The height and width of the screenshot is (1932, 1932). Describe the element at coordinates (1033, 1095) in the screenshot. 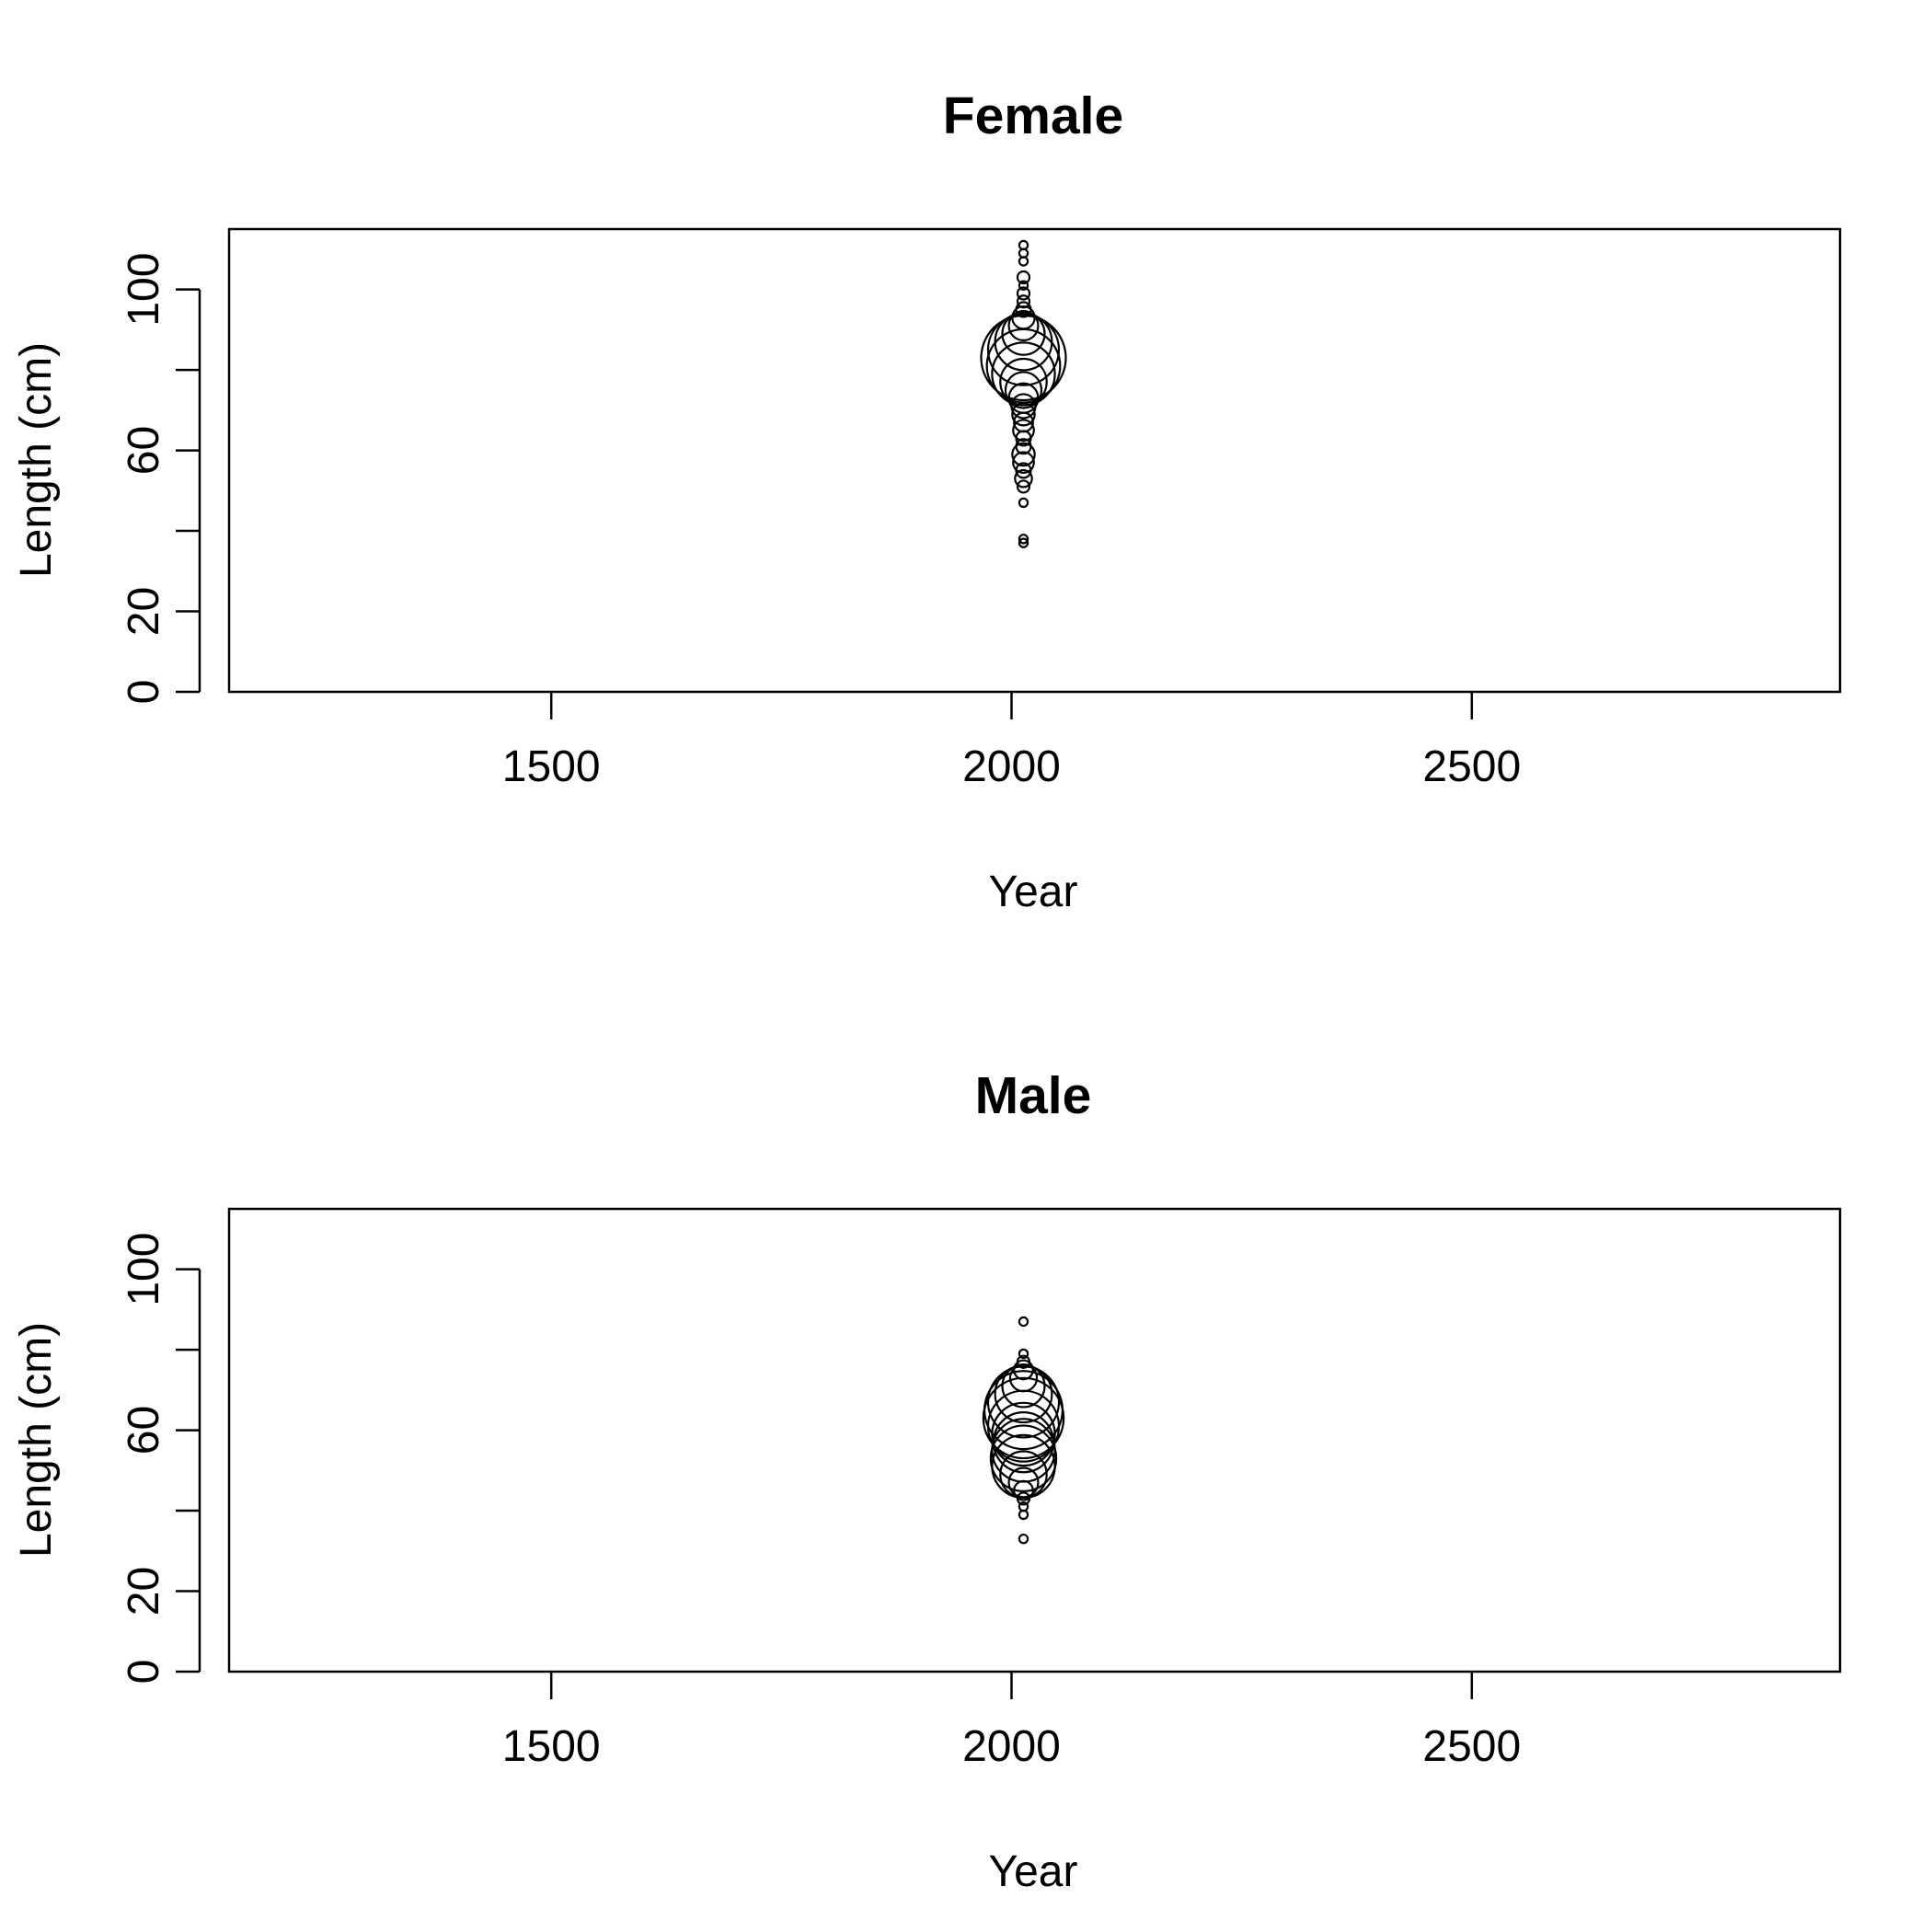

I see `panel-title: Male` at that location.